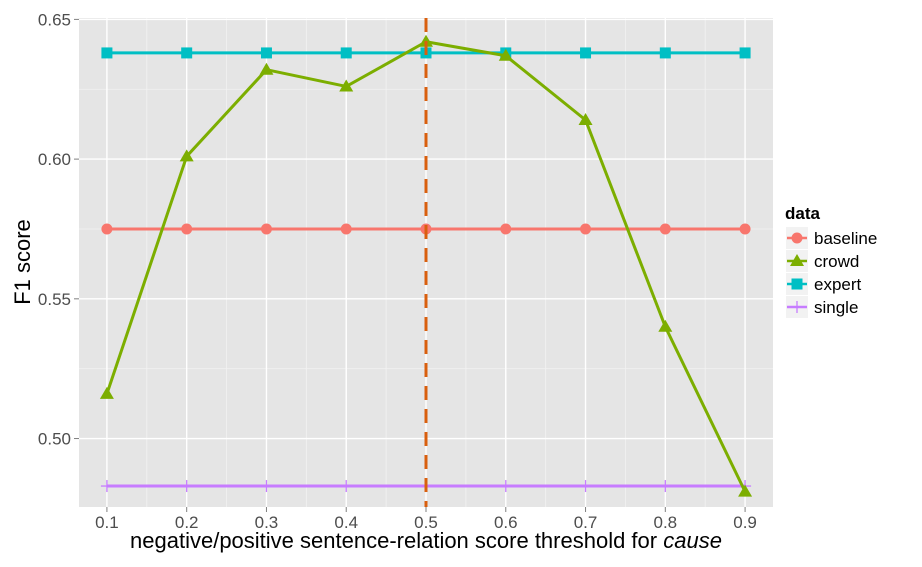  Describe the element at coordinates (267, 522) in the screenshot. I see `x-tick-label: 0.3` at that location.